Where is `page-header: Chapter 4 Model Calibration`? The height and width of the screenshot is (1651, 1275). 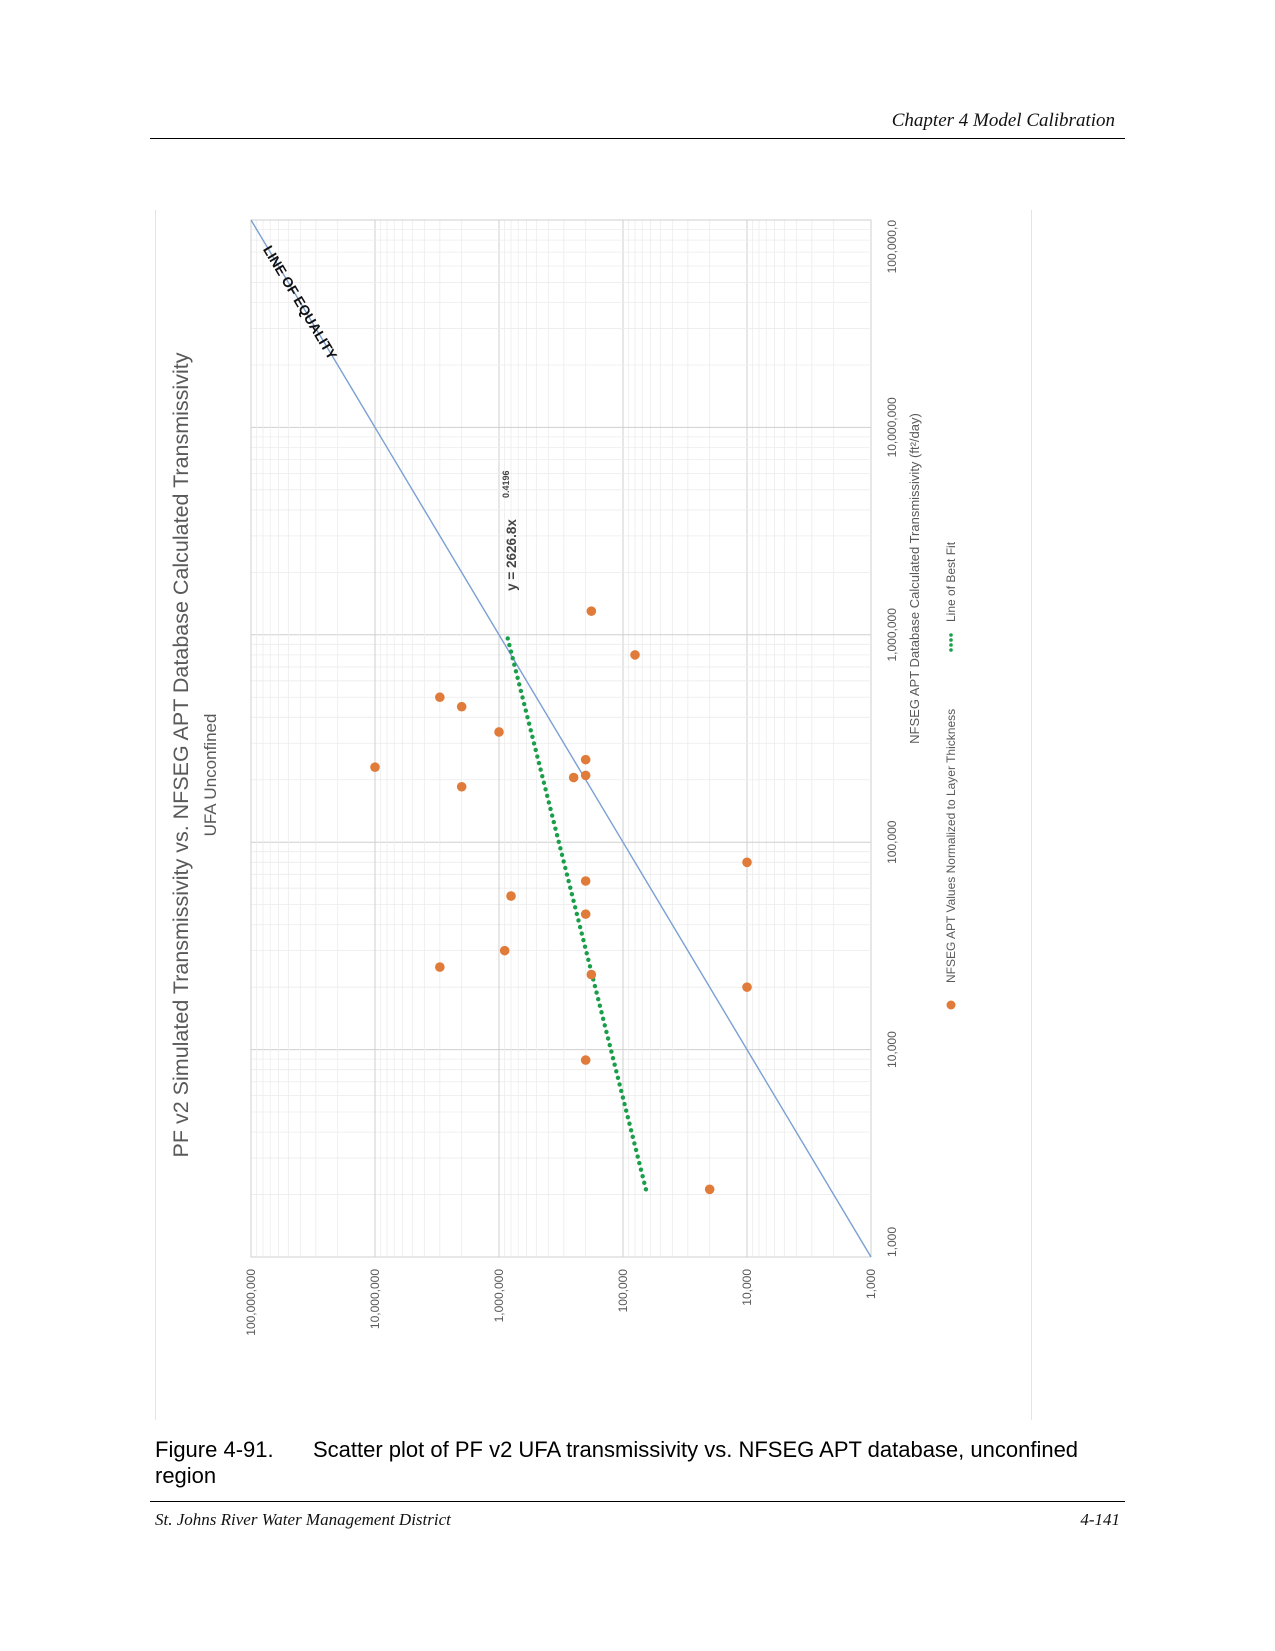 page-header: Chapter 4 Model Calibration is located at coordinates (637, 119).